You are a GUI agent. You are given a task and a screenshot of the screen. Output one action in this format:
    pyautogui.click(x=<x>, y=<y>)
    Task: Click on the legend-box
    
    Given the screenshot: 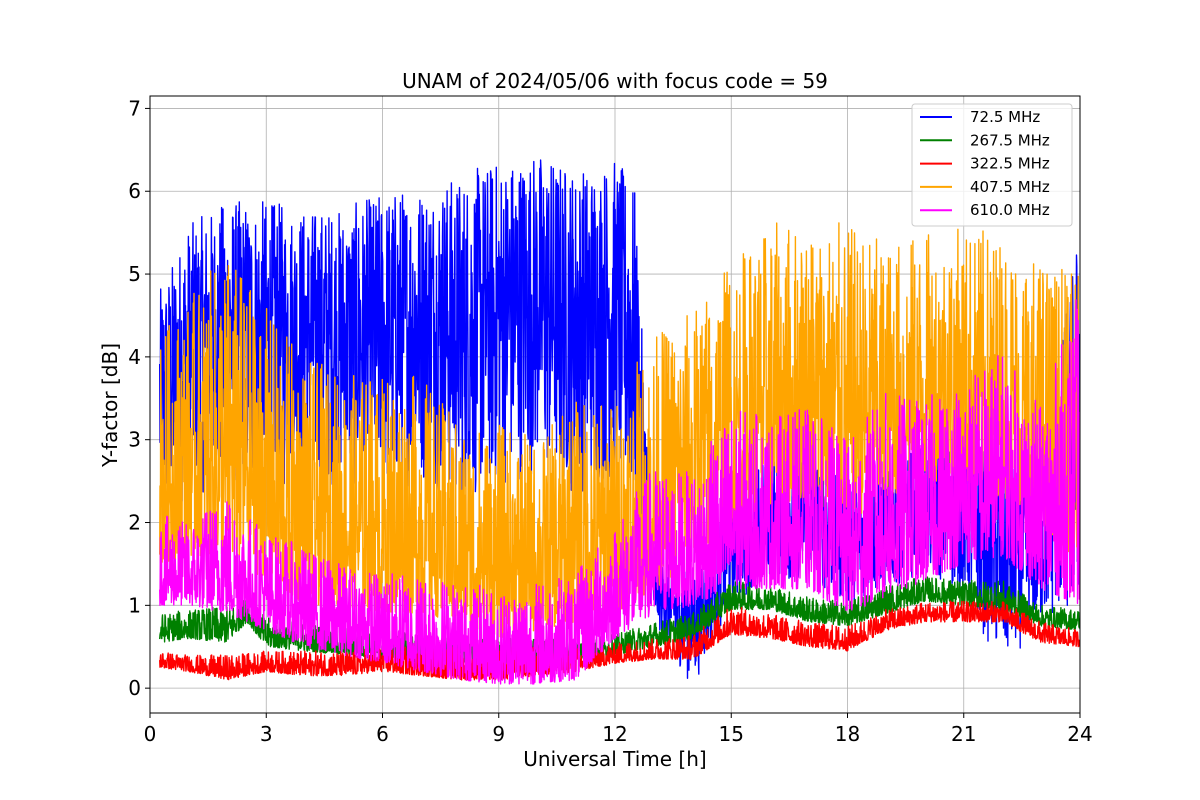 What is the action you would take?
    pyautogui.click(x=992, y=165)
    